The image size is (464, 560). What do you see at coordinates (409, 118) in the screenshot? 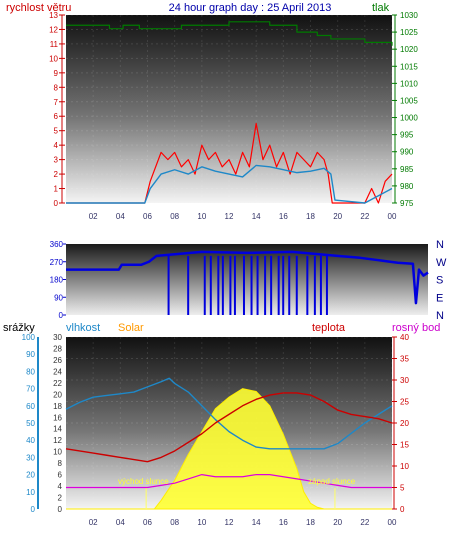
I see `pressure-tick-label: 1000` at bounding box center [409, 118].